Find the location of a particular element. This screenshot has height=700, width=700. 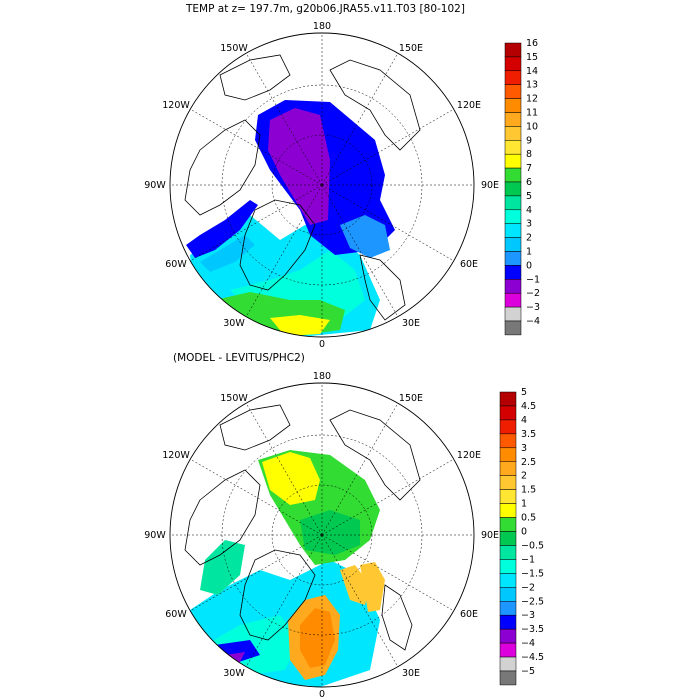

bottom-colorbar-label: 0.5 is located at coordinates (528, 518).